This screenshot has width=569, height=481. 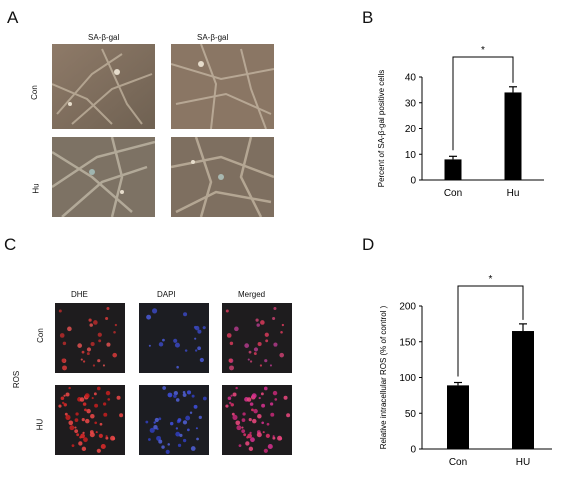 I want to click on panel-b-letter: B, so click(x=368, y=17).